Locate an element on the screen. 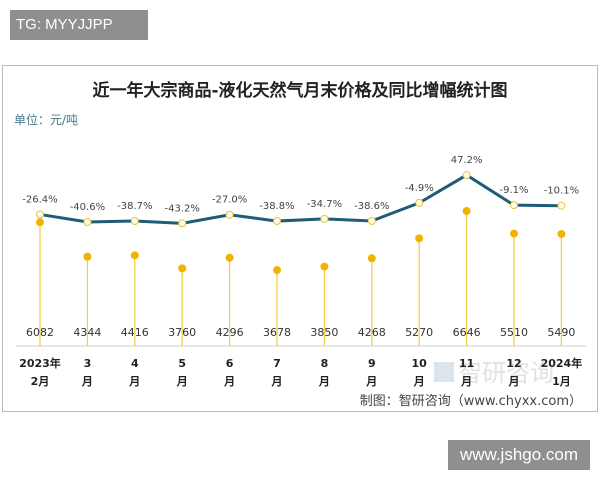 This screenshot has width=600, height=480. chart-title: 近一年大宗商品-液化天然气月末价格及同比增幅统计图 is located at coordinates (299, 90).